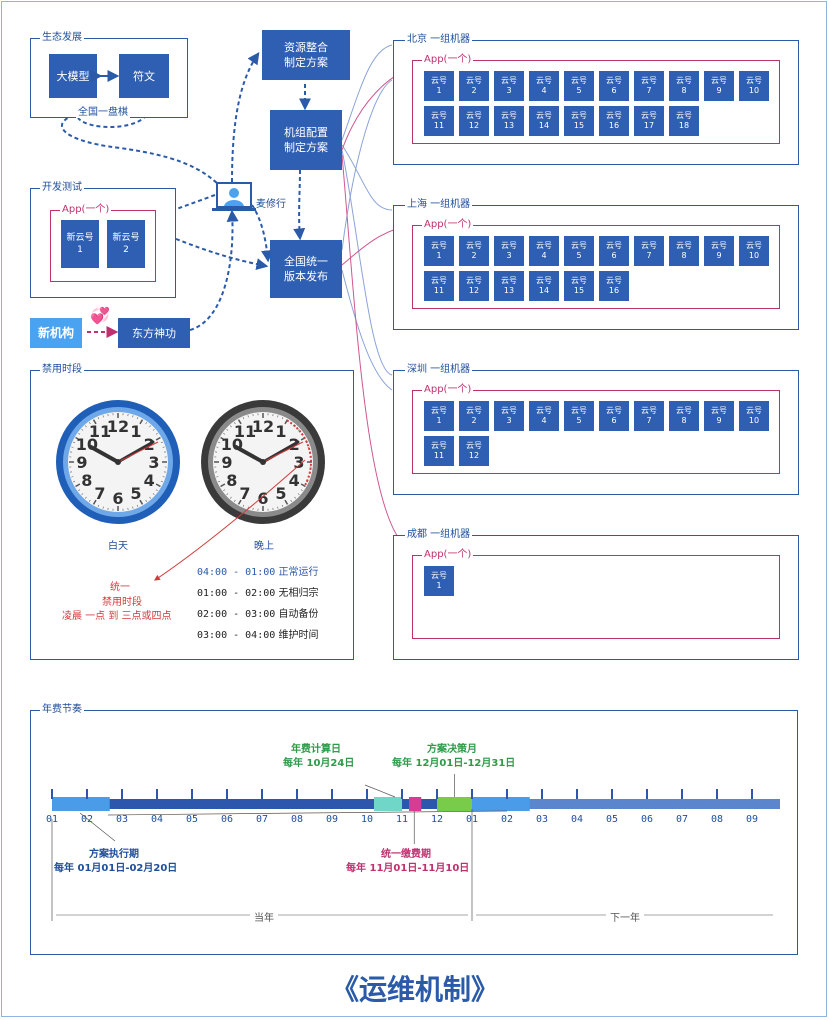 The image size is (830, 1020). What do you see at coordinates (509, 90) in the screenshot?
I see `cloud-cell-number: 3` at bounding box center [509, 90].